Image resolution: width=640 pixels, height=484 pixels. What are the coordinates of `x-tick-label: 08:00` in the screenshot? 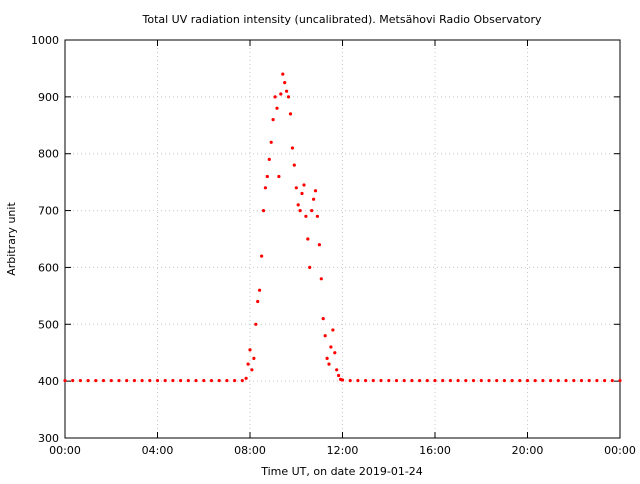 It's located at (250, 450).